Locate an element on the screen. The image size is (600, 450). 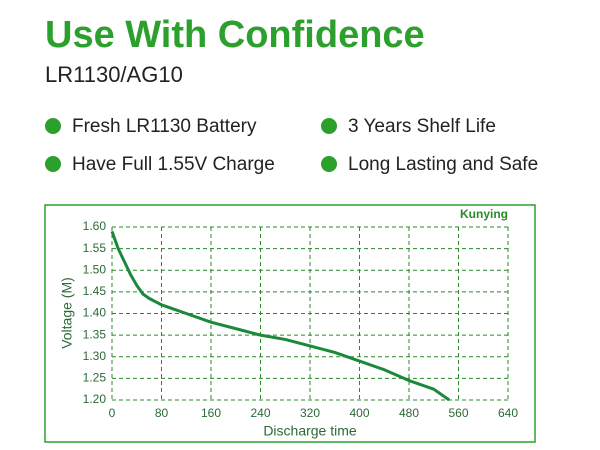
x-tick-label: 640 is located at coordinates (508, 413).